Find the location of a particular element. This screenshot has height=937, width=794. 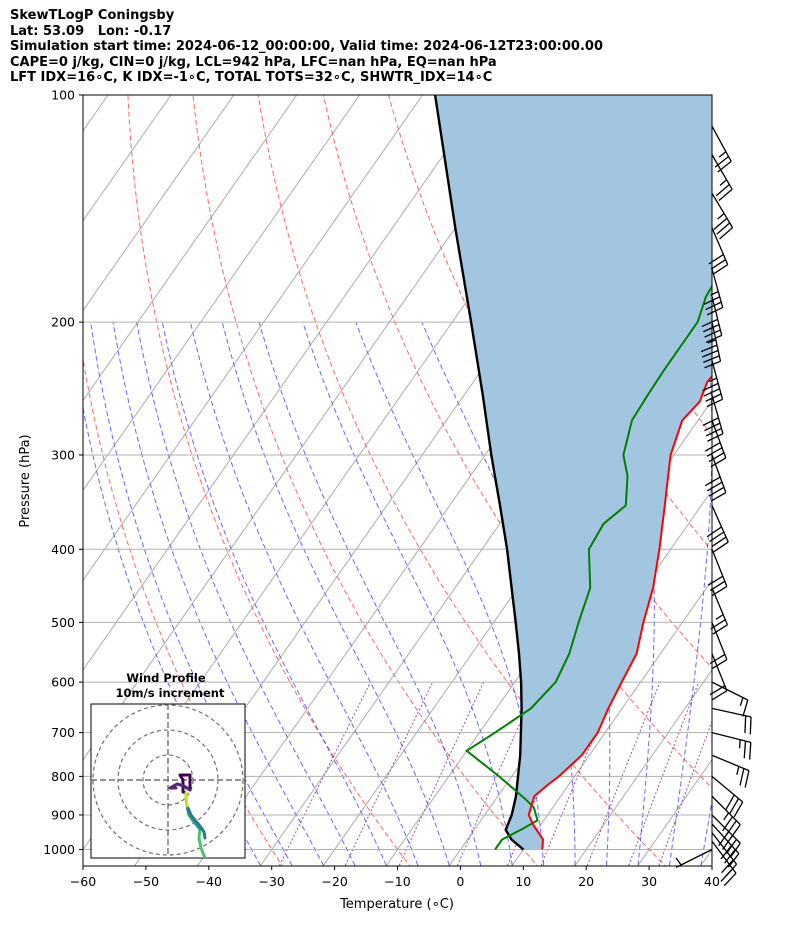

hodograph-inset: Wind Profile 10m/s increment is located at coordinates (168, 765).